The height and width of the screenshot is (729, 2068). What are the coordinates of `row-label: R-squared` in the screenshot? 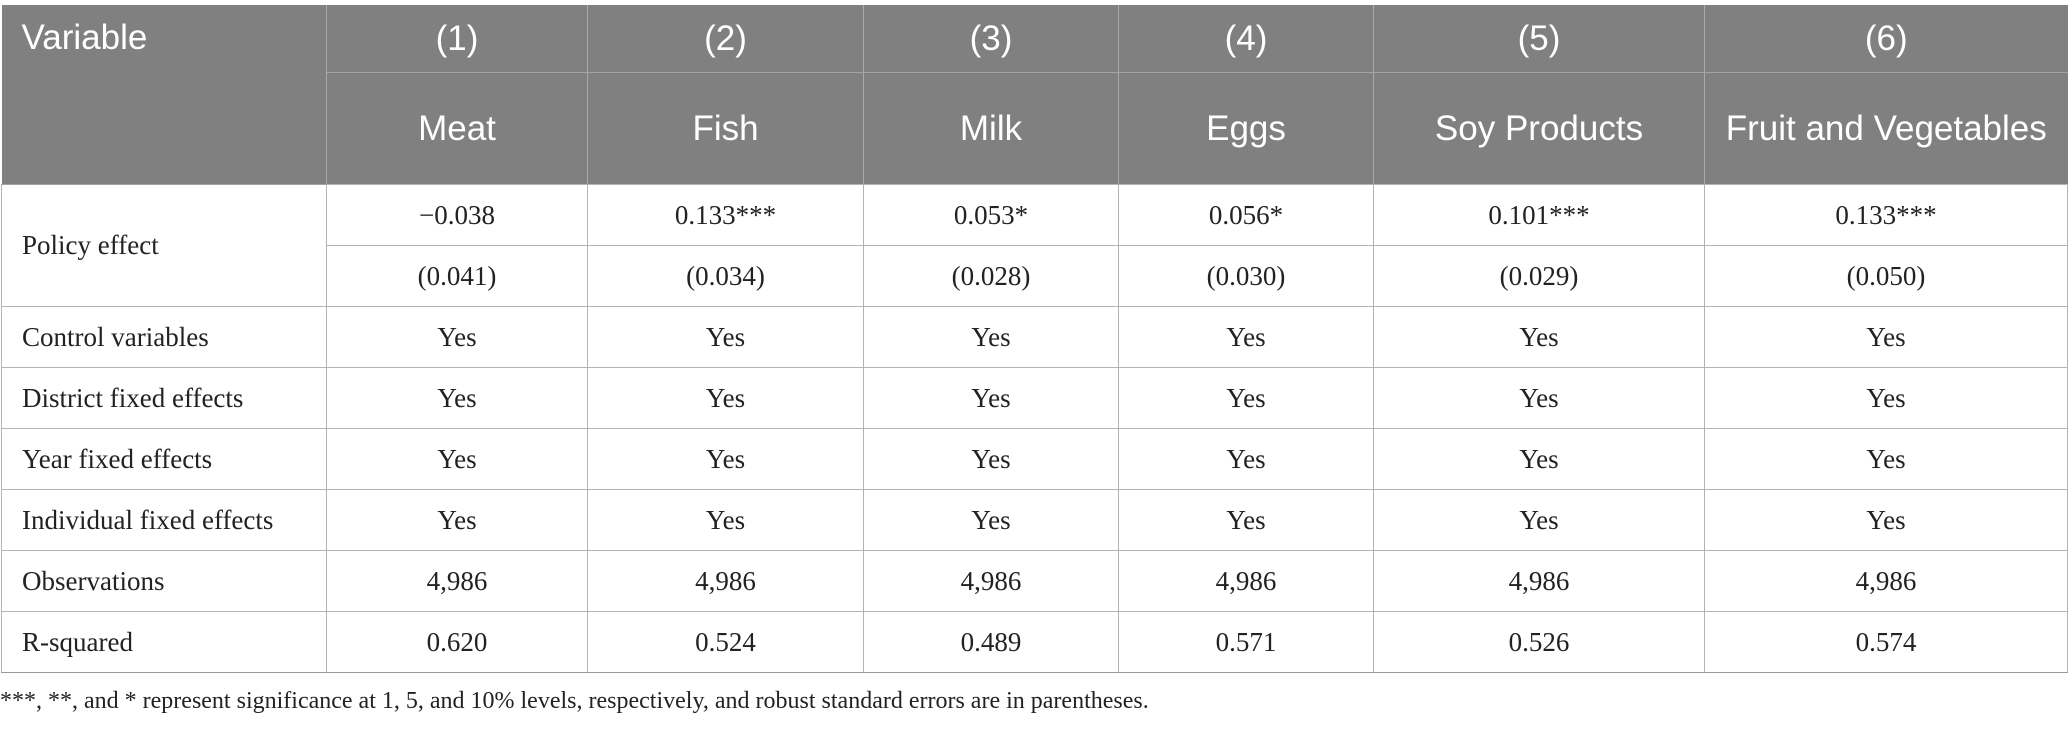 It's located at (164, 642).